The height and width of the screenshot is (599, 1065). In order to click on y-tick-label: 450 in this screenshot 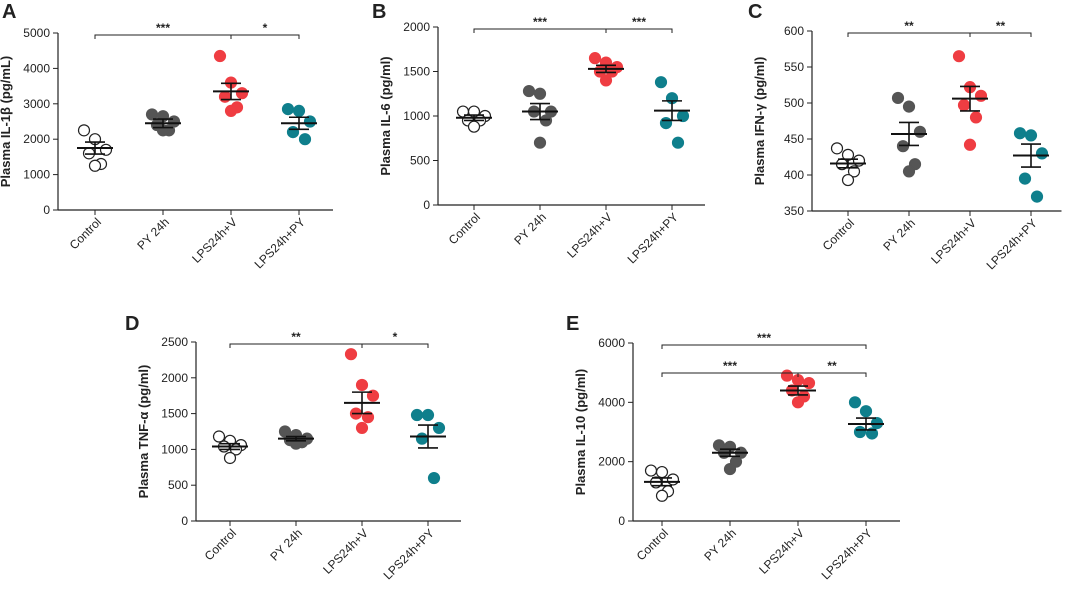, I will do `click(794, 139)`.